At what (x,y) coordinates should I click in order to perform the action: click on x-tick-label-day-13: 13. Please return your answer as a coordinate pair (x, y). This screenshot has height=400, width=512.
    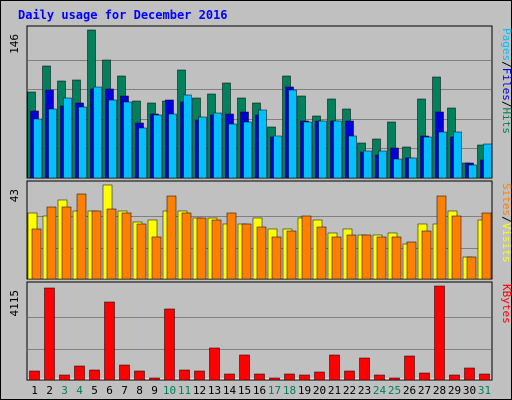
    Looking at the image, I should click on (214, 390).